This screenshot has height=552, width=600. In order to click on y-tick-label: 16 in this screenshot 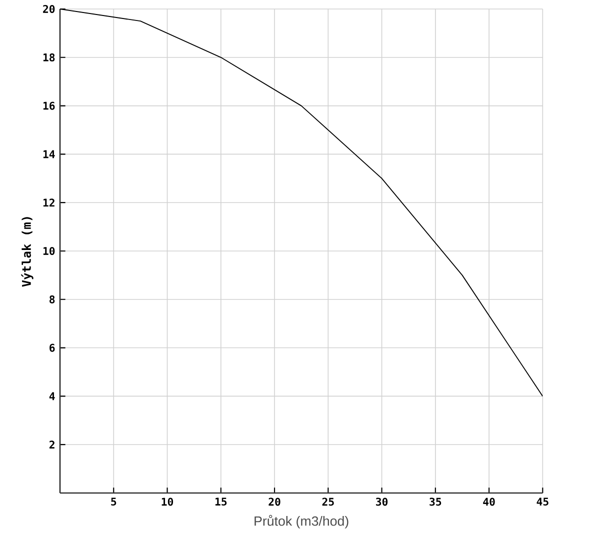, I will do `click(49, 106)`.